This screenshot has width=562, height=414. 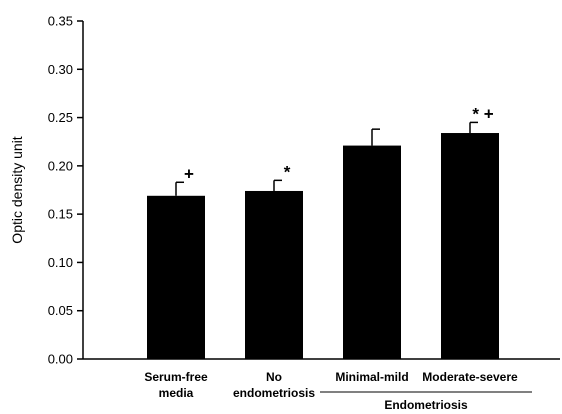 I want to click on category-label: Serum-free, so click(x=176, y=377).